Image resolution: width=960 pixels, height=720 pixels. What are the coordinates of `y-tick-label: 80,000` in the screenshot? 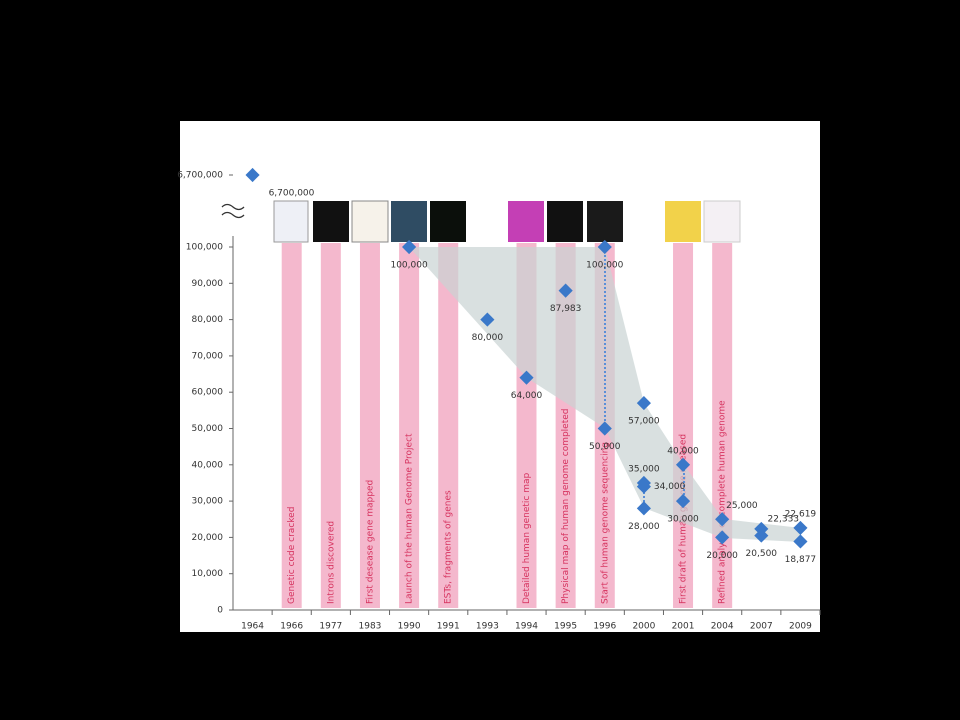 It's located at (208, 320).